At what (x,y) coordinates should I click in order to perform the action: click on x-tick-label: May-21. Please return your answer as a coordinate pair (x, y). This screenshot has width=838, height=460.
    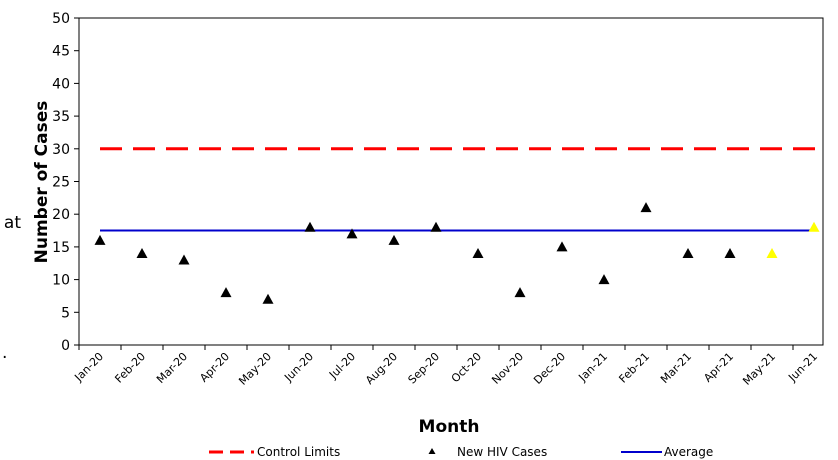
    Looking at the image, I should click on (759, 369).